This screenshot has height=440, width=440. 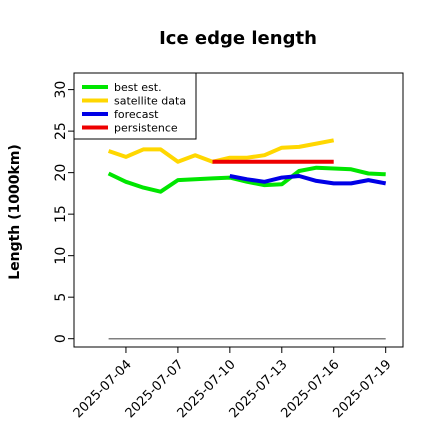 I want to click on legend-label: forecast, so click(x=136, y=114).